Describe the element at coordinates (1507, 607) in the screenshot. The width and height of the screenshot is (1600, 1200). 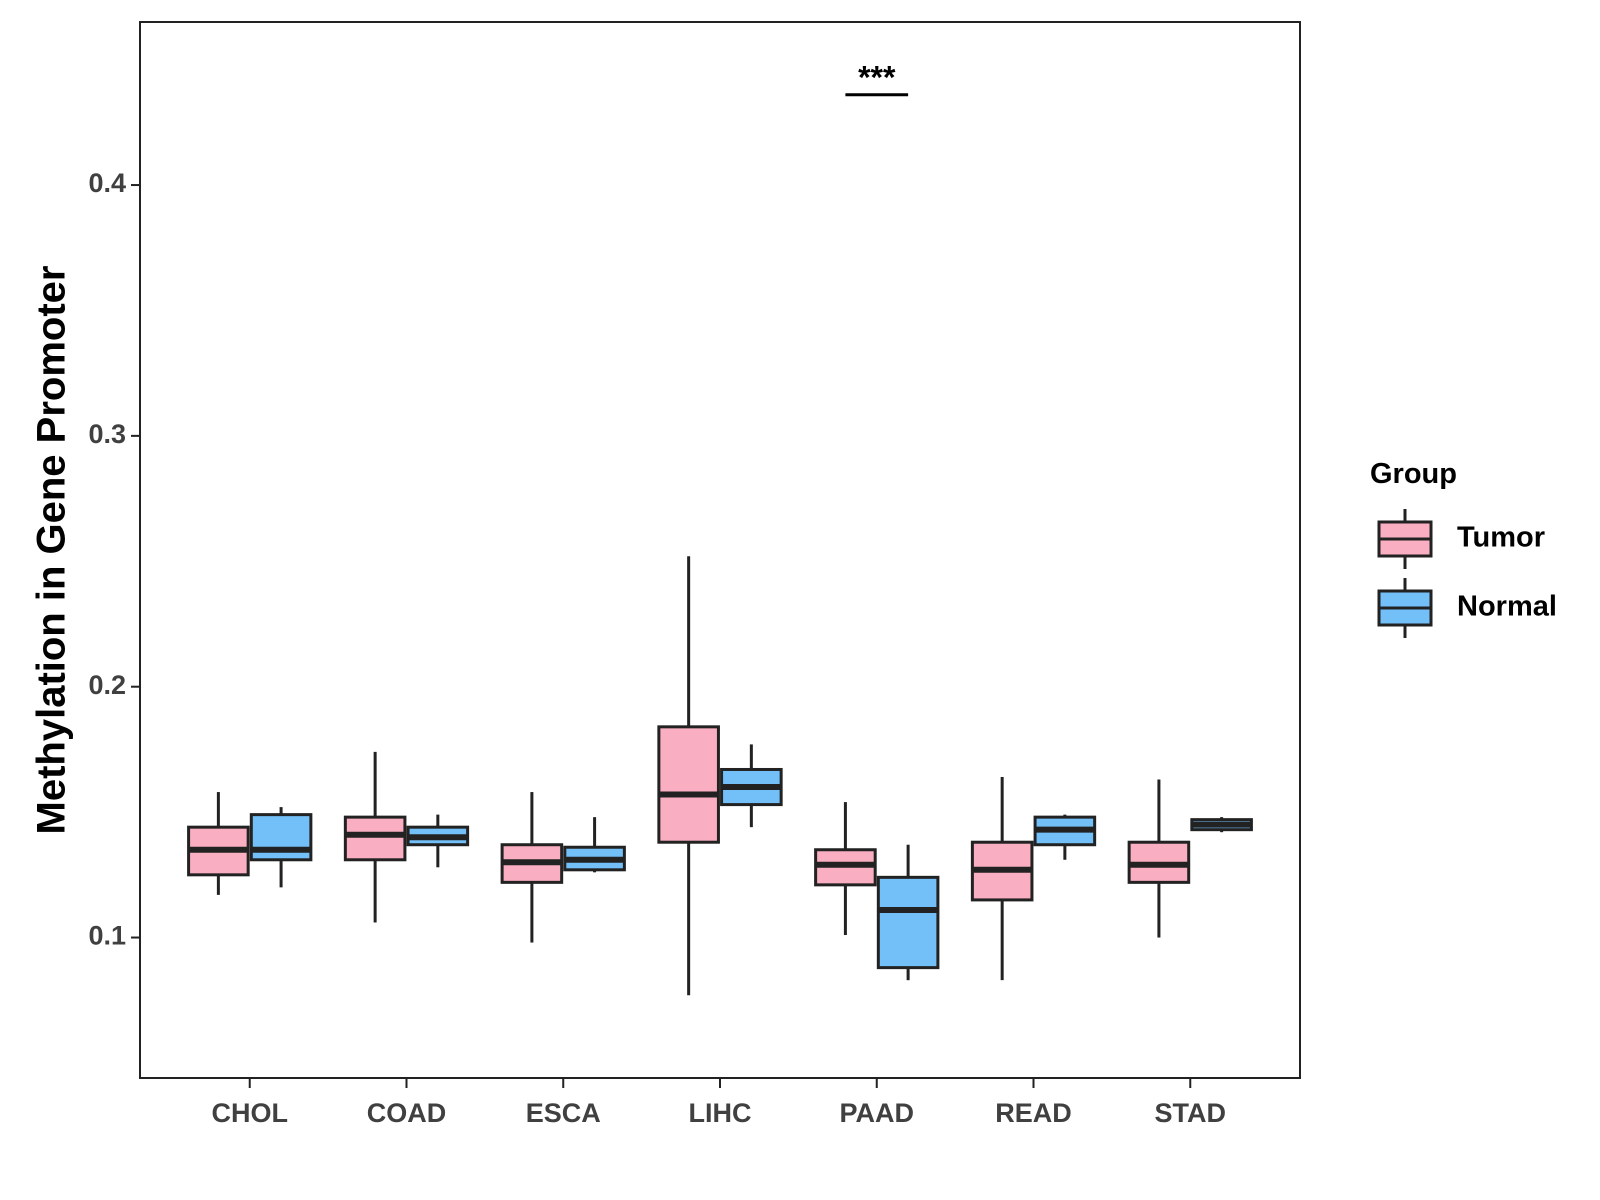
I see `legend-label-normal: Normal` at that location.